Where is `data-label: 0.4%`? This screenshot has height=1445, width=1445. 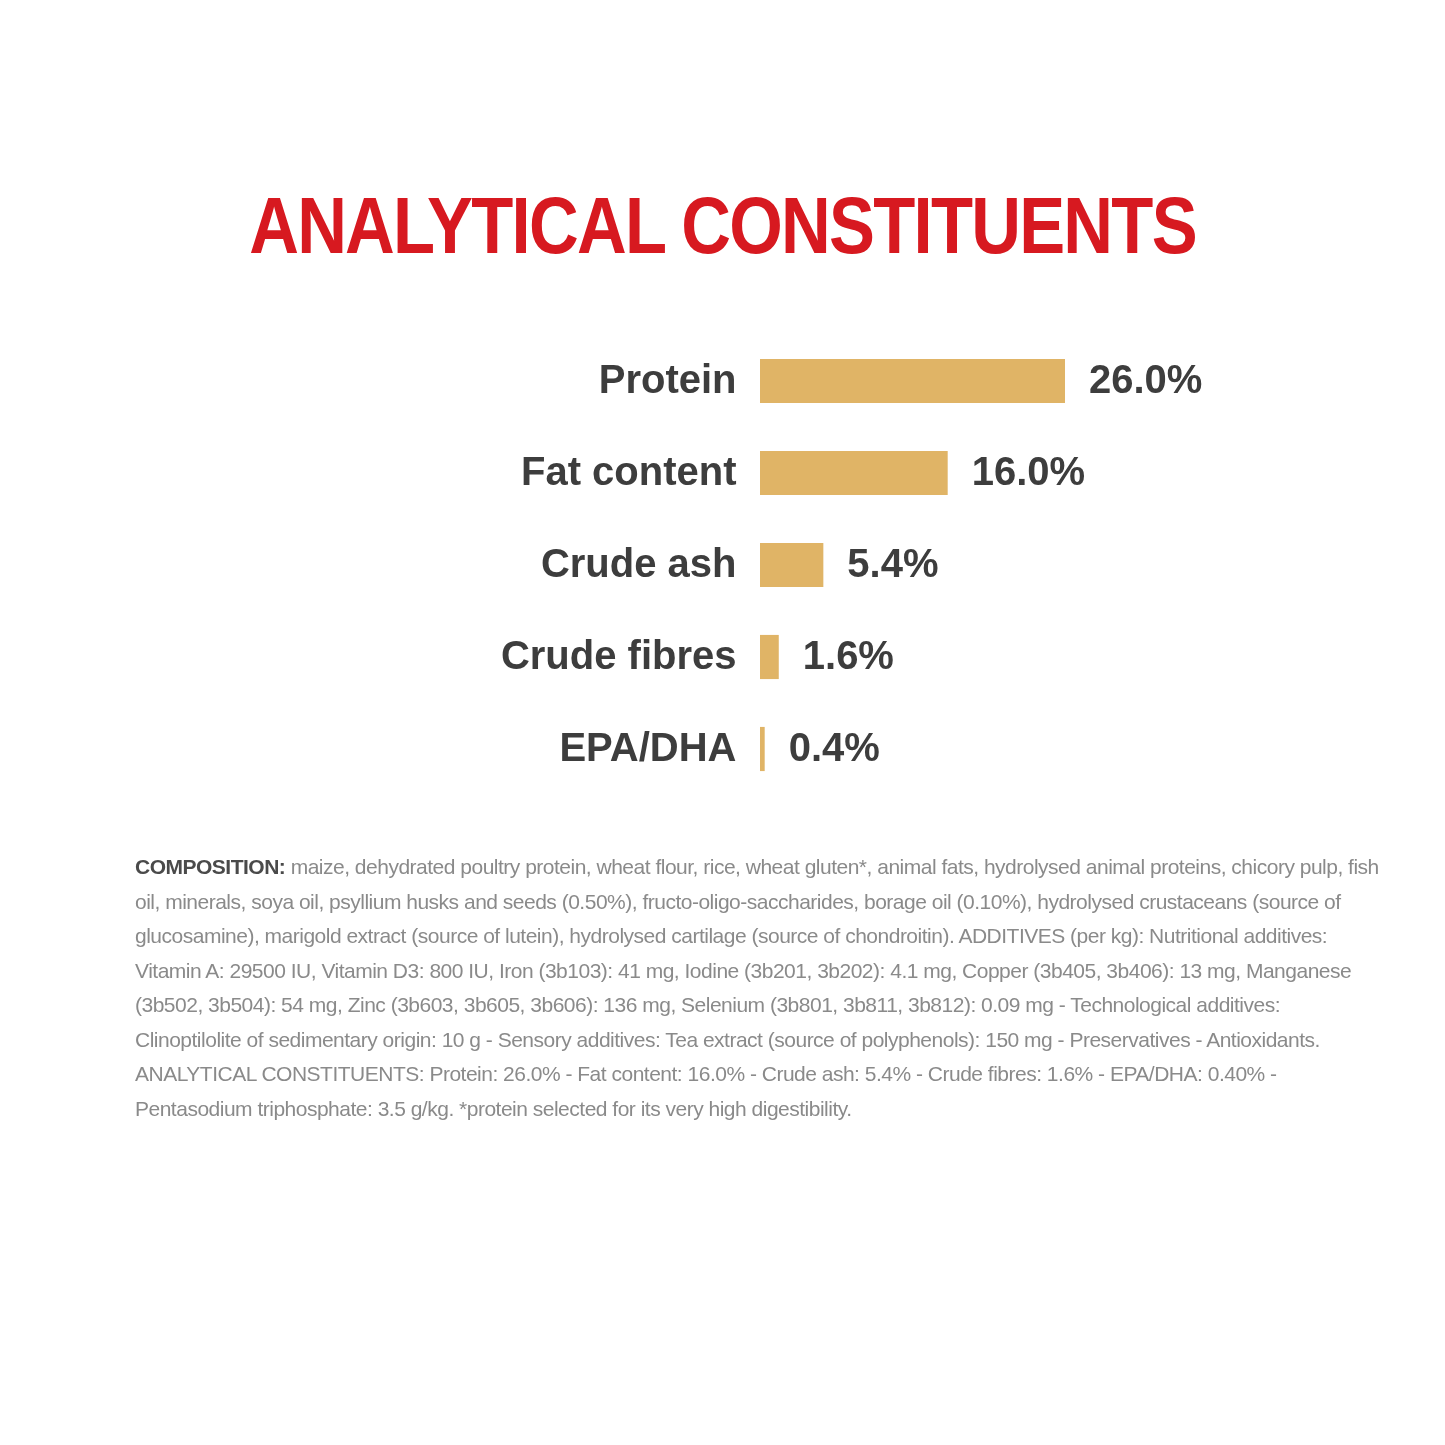 data-label: 0.4% is located at coordinates (834, 747).